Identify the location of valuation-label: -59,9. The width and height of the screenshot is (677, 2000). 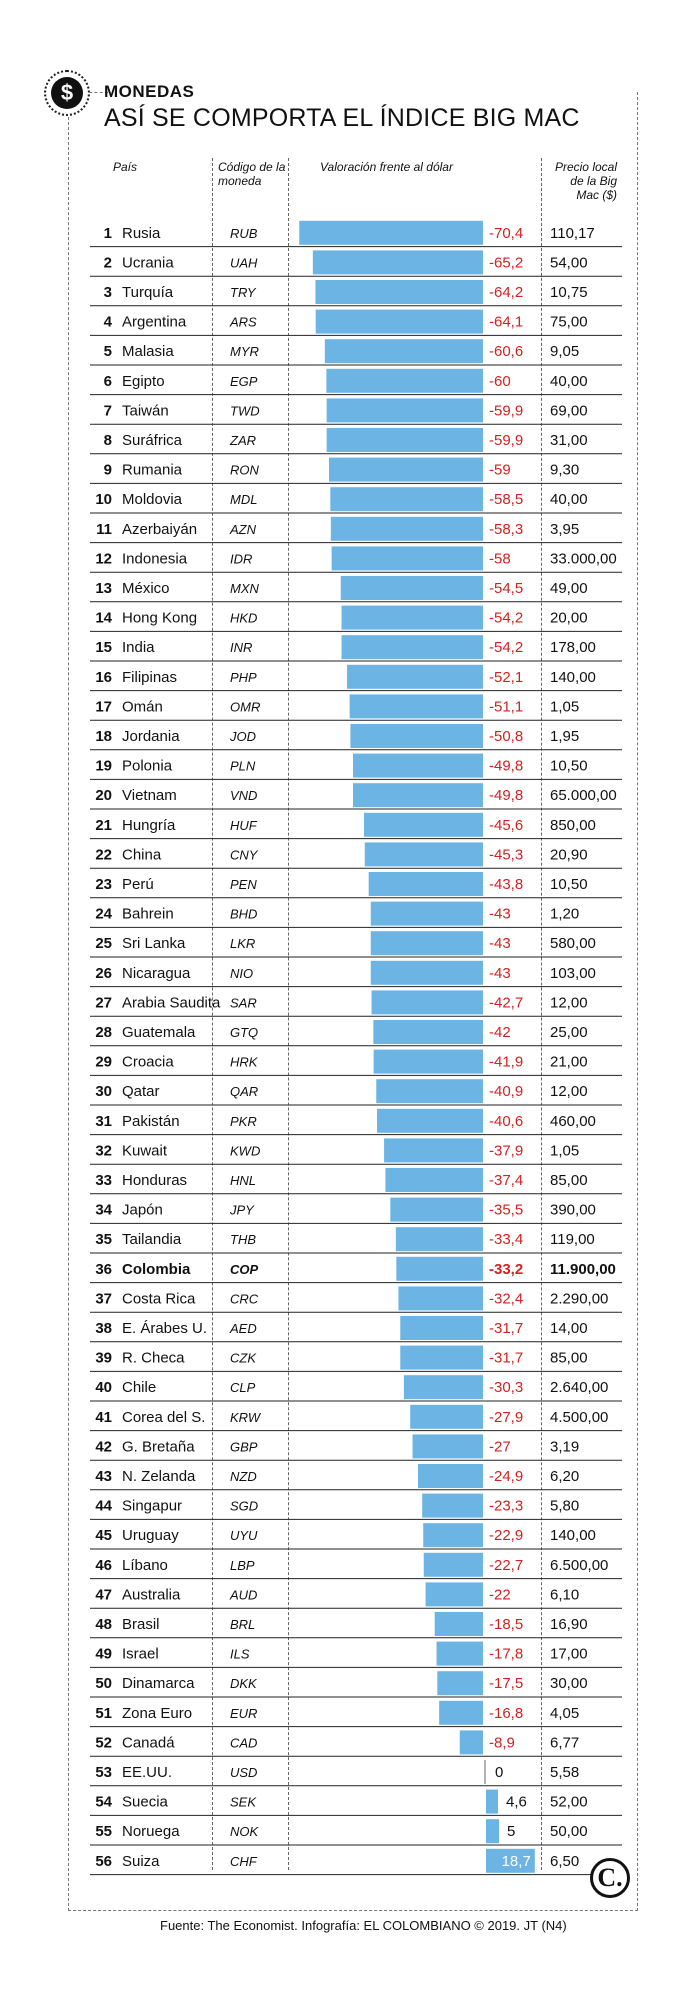
(506, 440).